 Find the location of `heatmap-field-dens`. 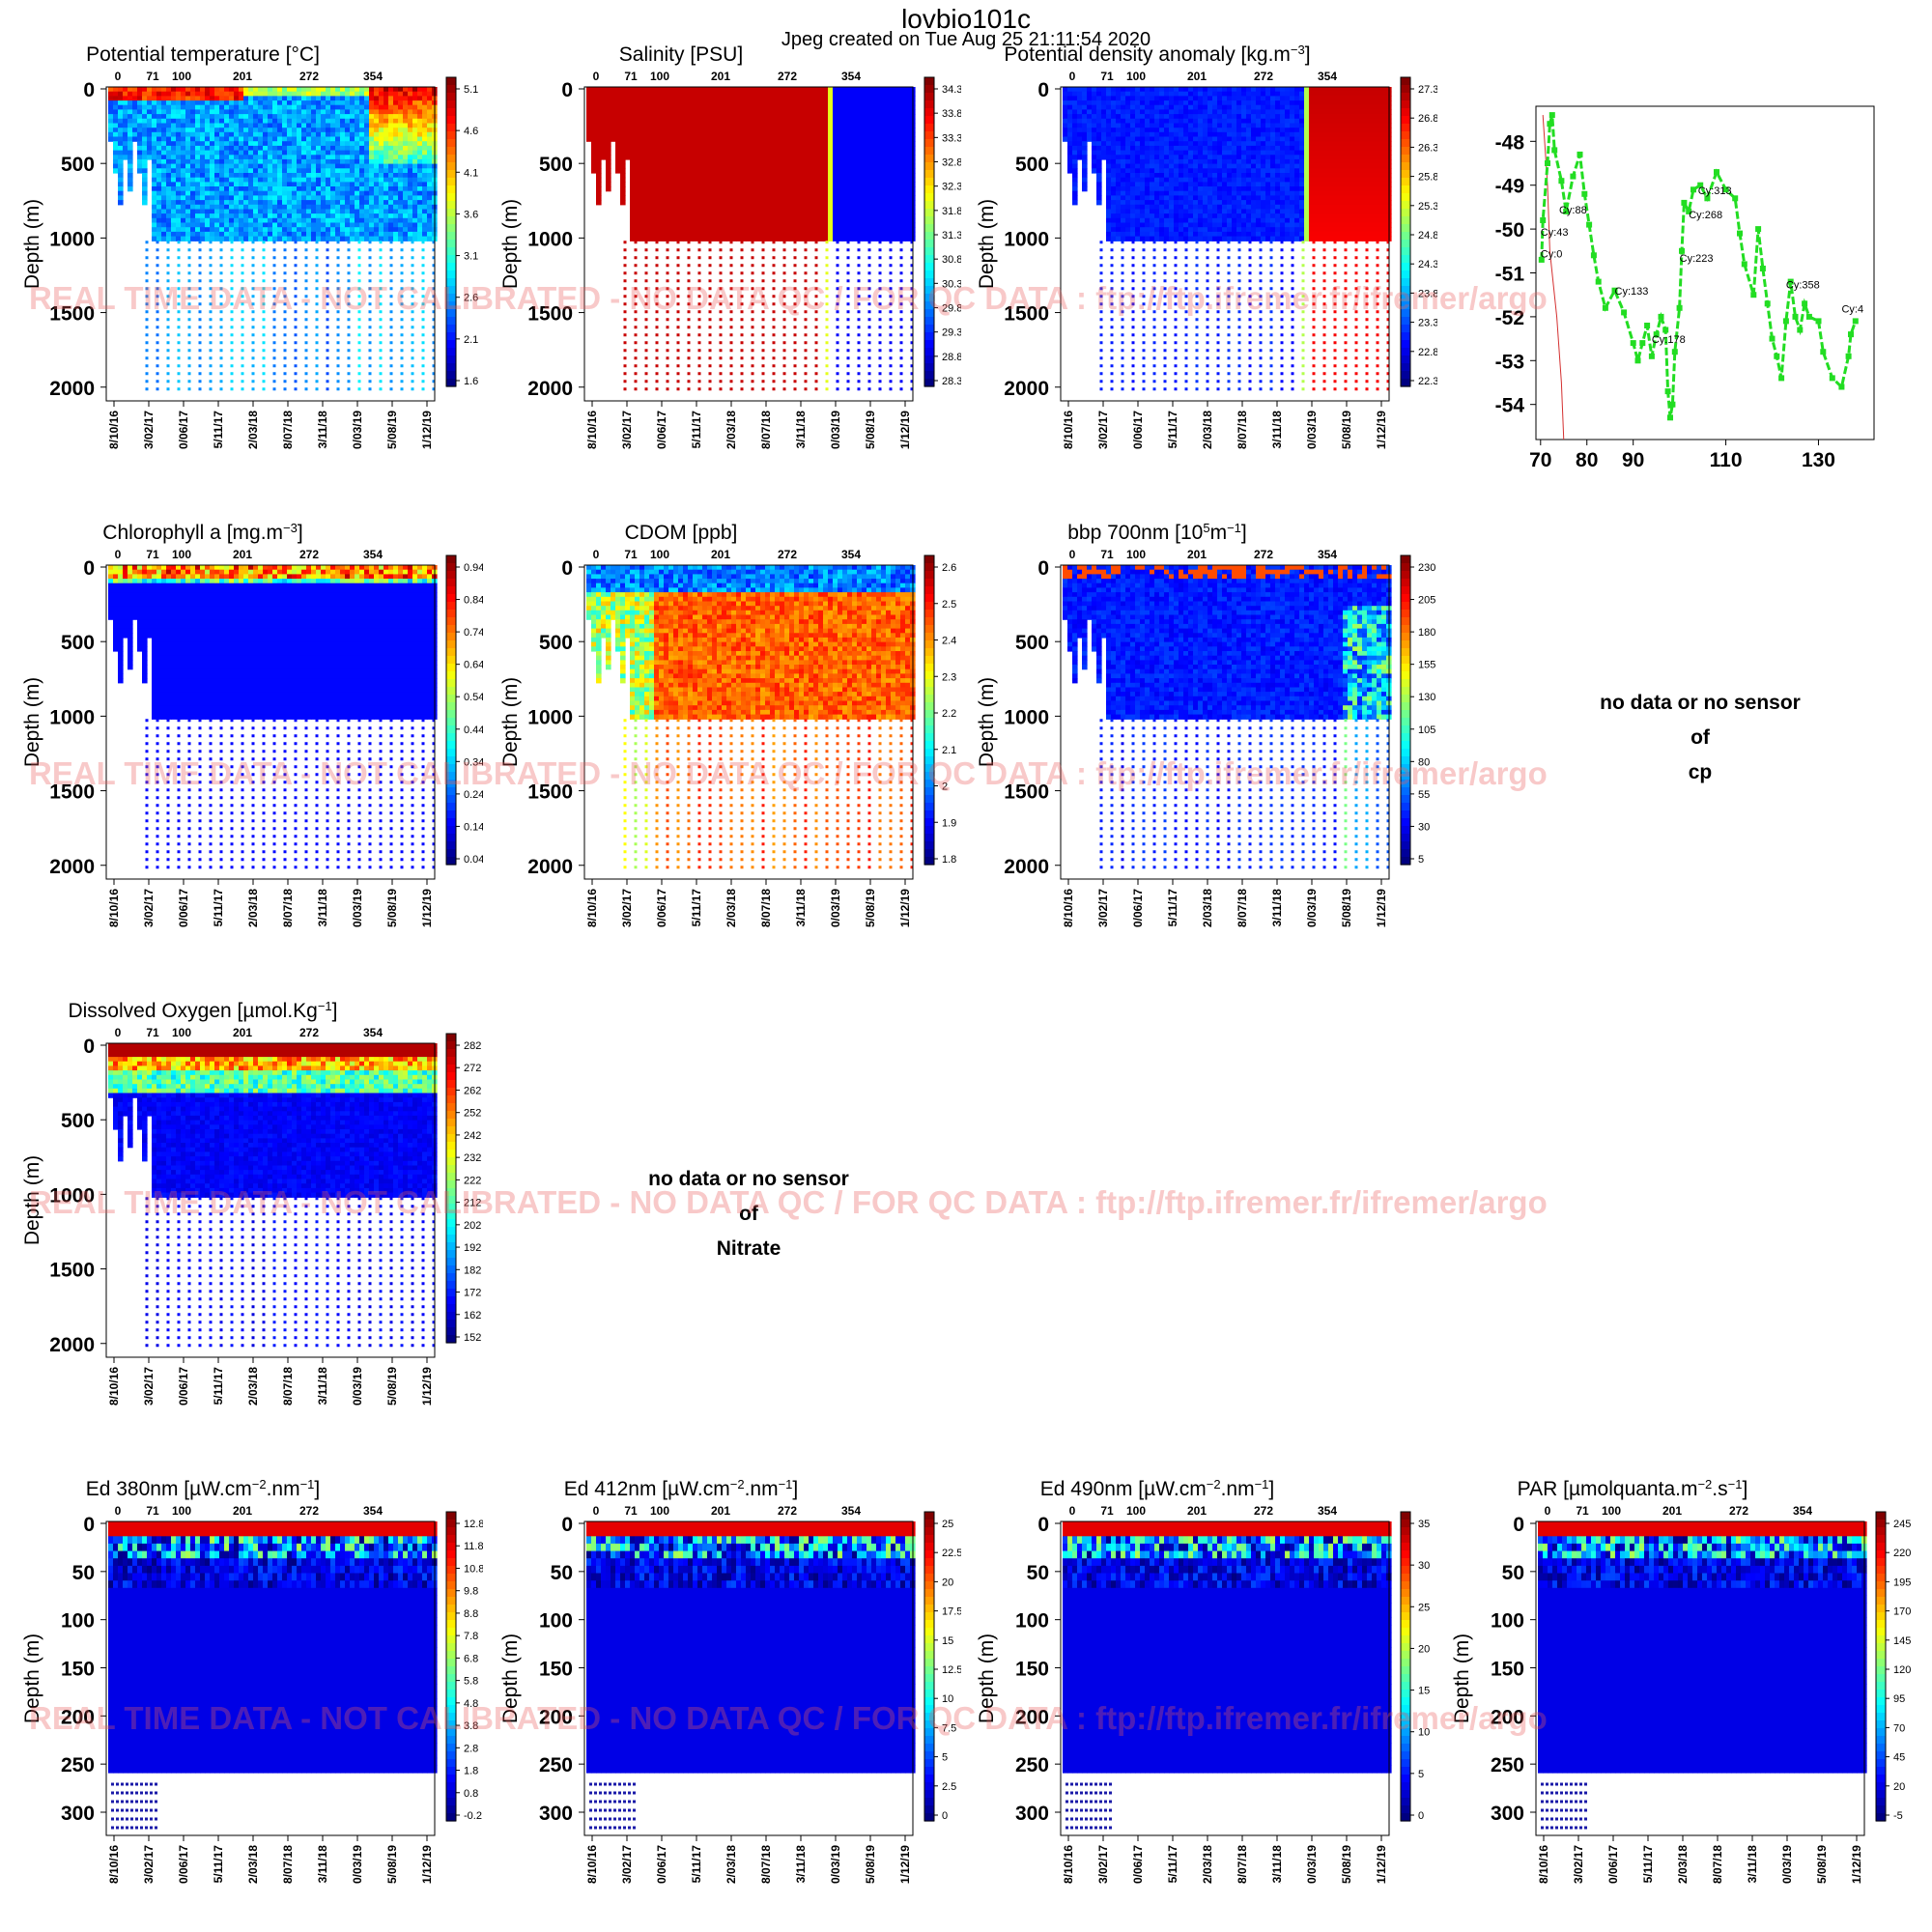

heatmap-field-dens is located at coordinates (1227, 164).